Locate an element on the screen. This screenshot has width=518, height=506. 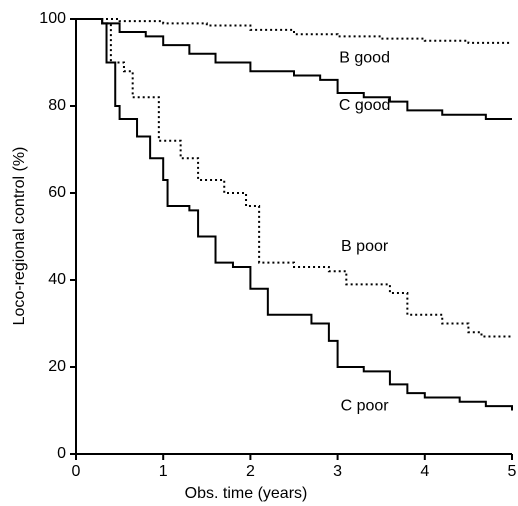
curve-label: B good is located at coordinates (364, 57).